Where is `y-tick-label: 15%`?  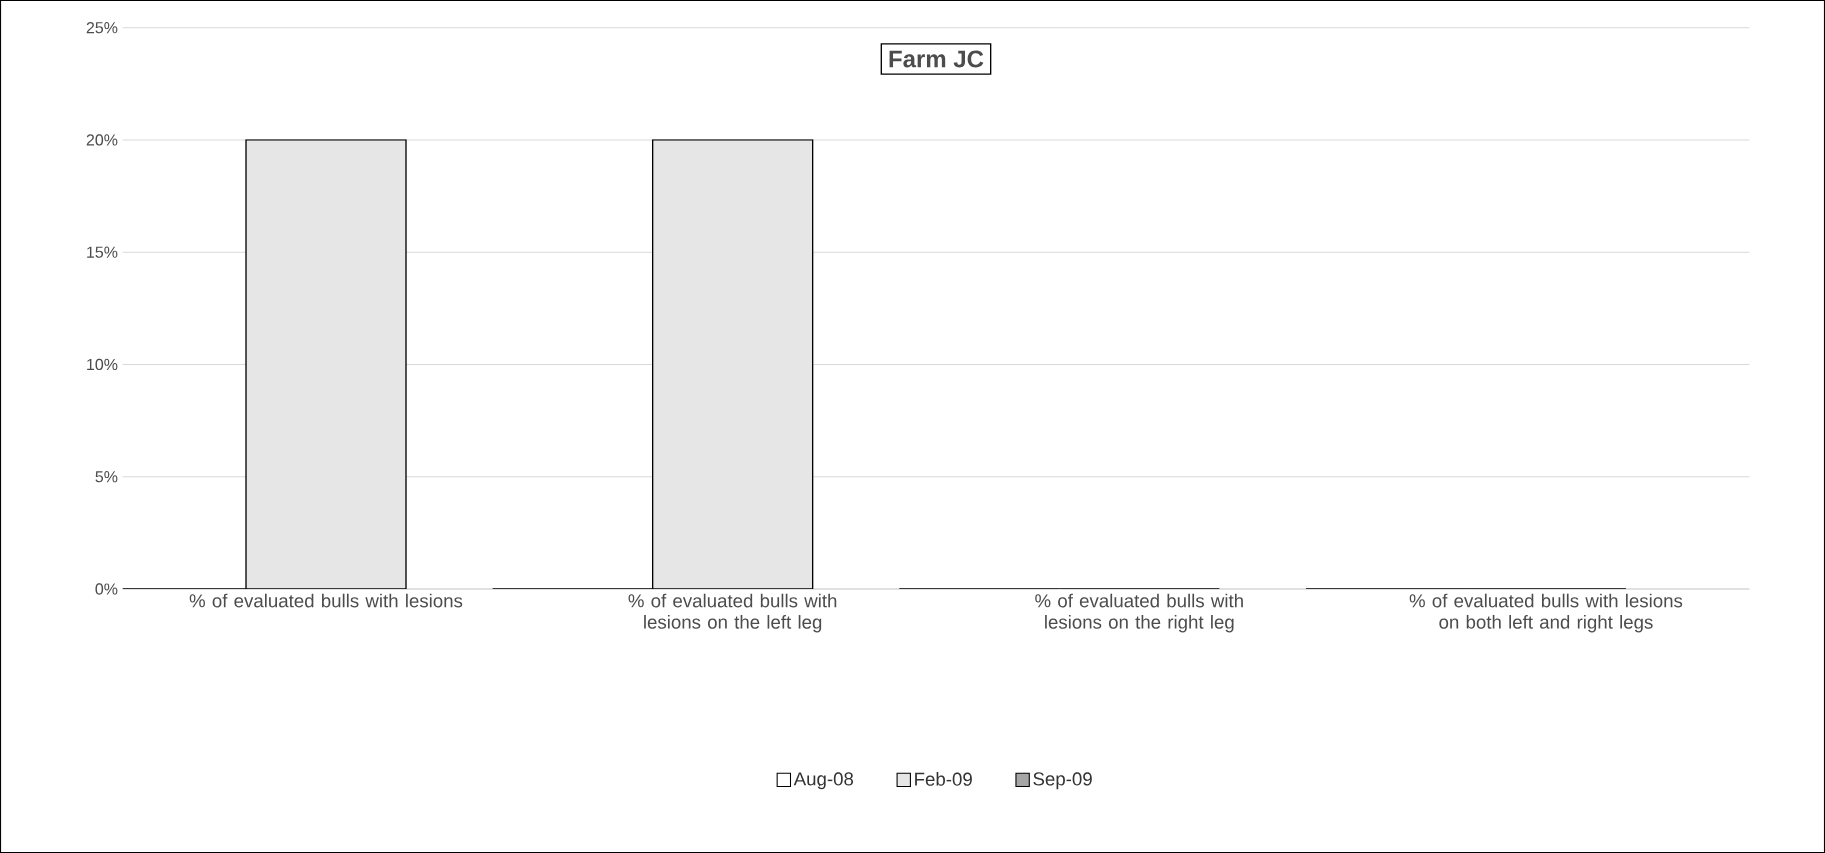 y-tick-label: 15% is located at coordinates (102, 252).